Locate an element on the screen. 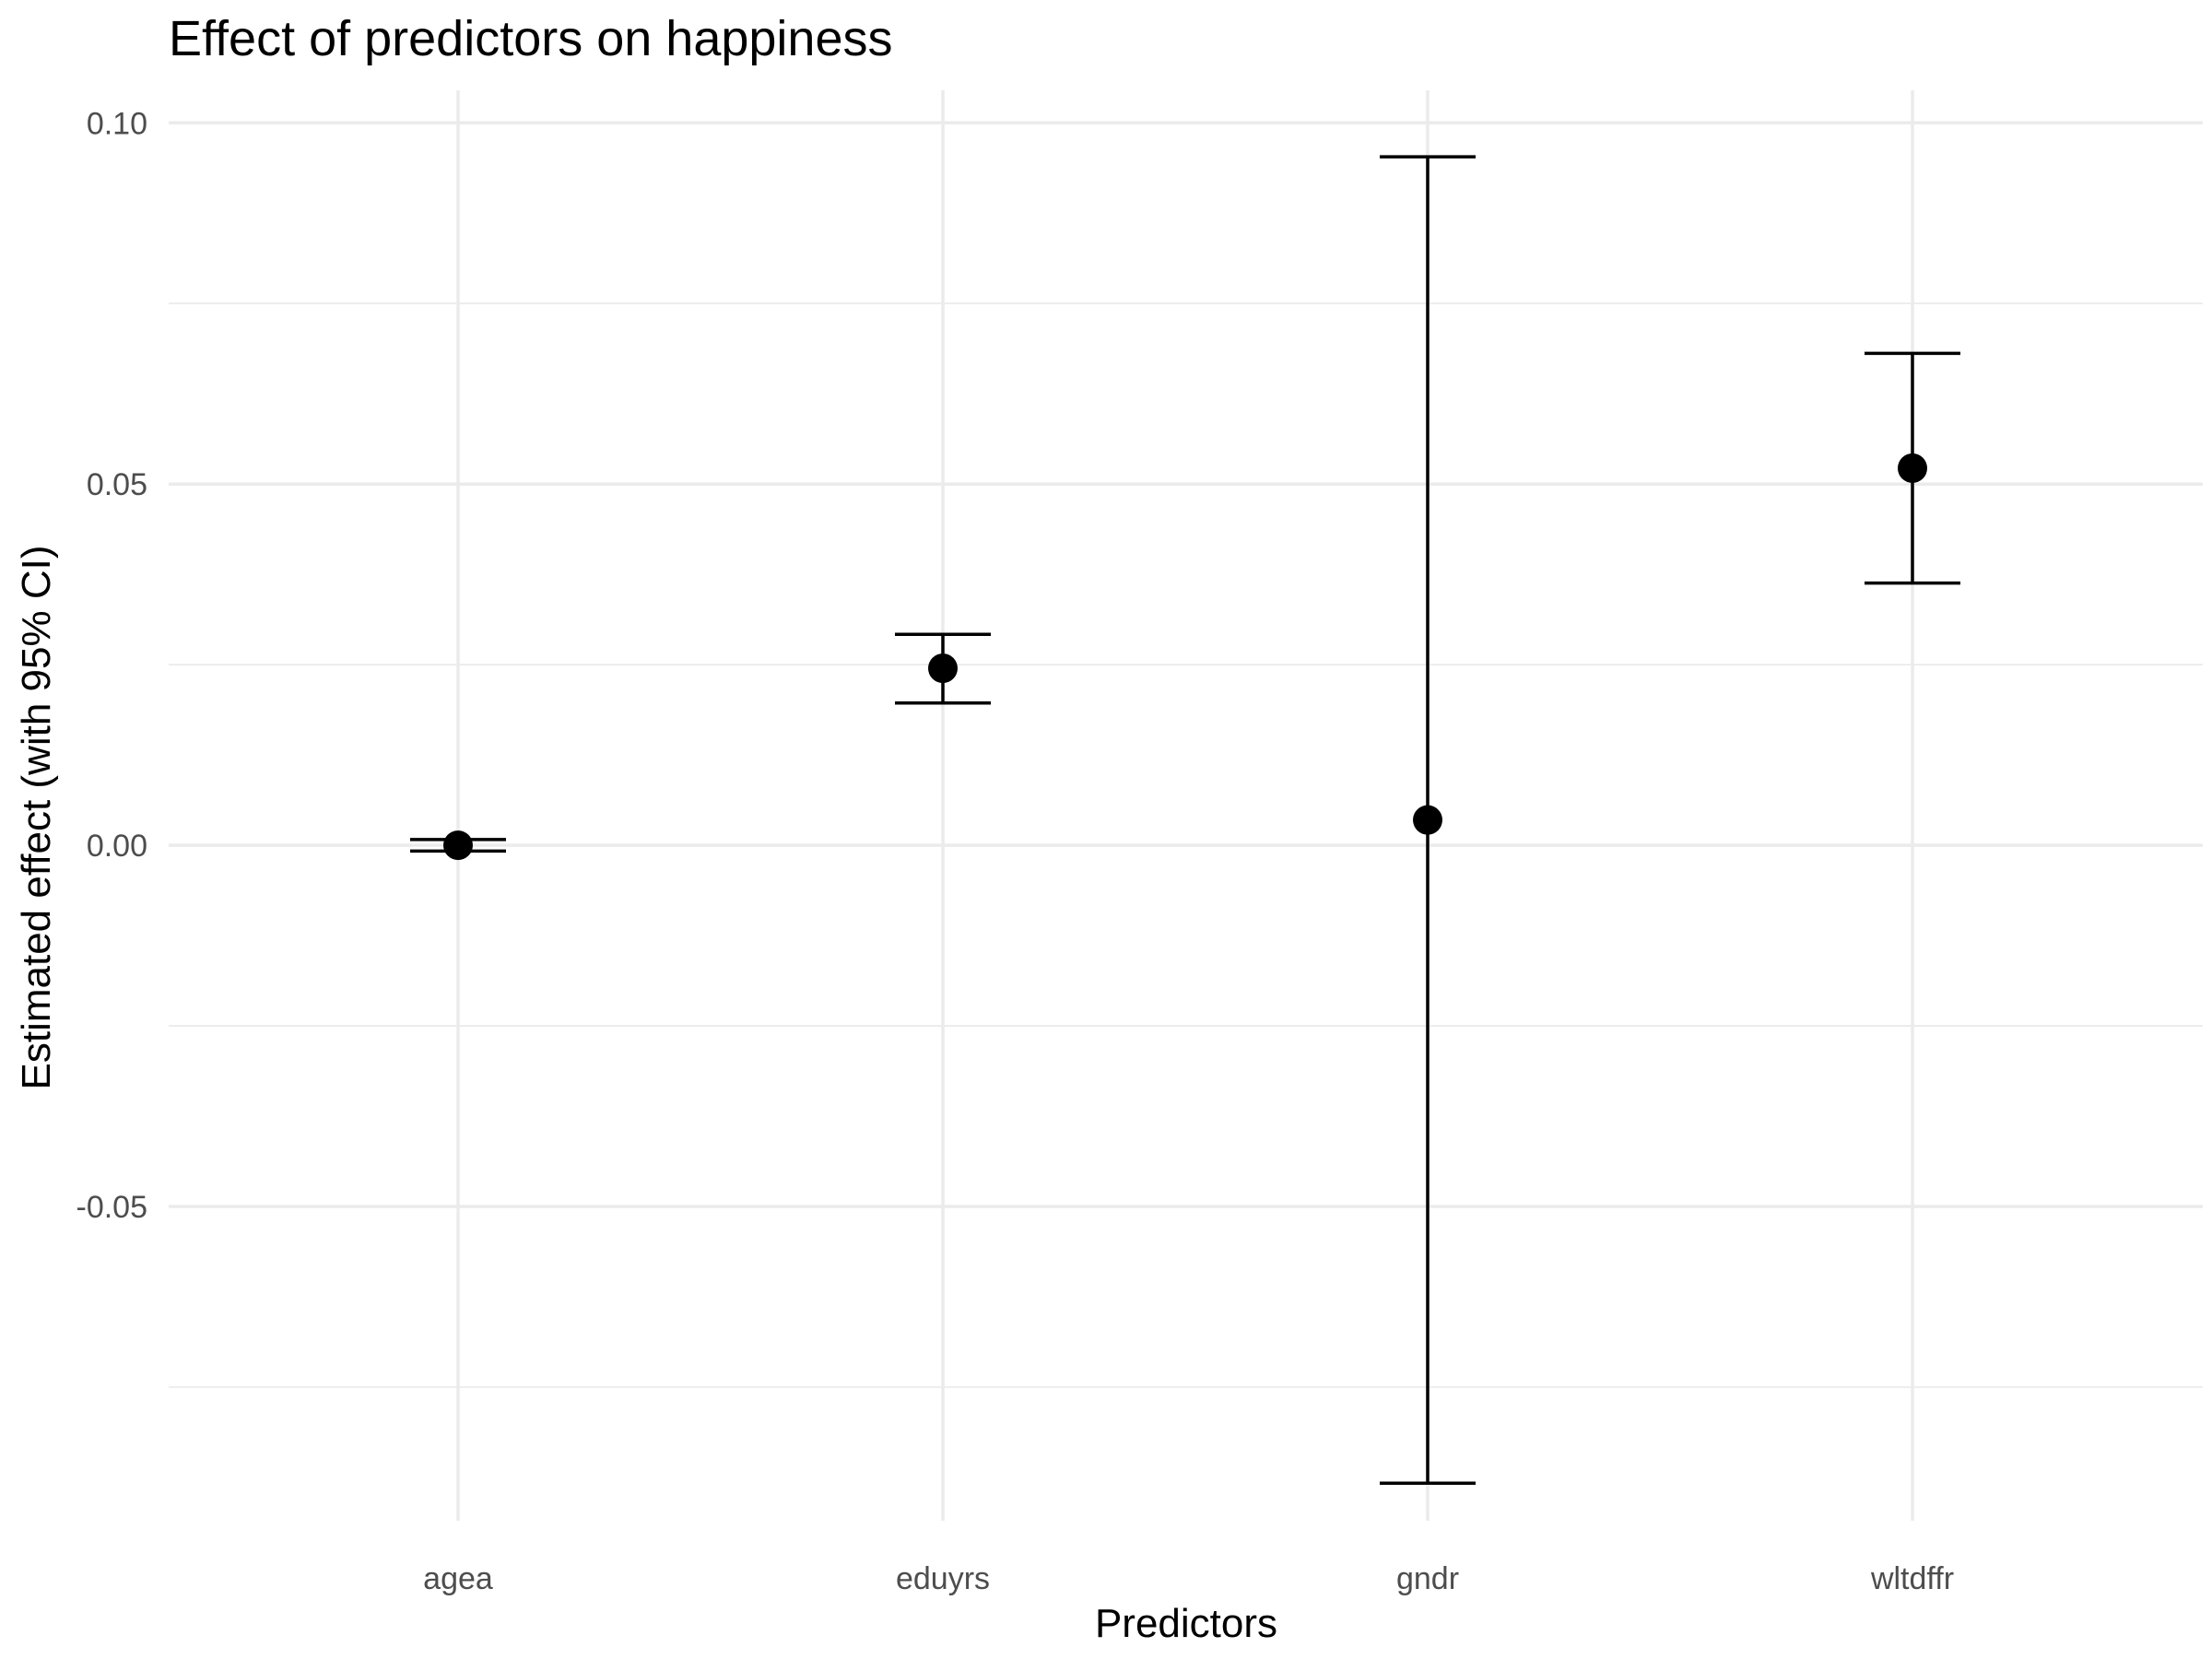 The height and width of the screenshot is (1659, 2212). x-axis-tick-labels: agea eduyrs gndr wltdffr is located at coordinates (1188, 1578).